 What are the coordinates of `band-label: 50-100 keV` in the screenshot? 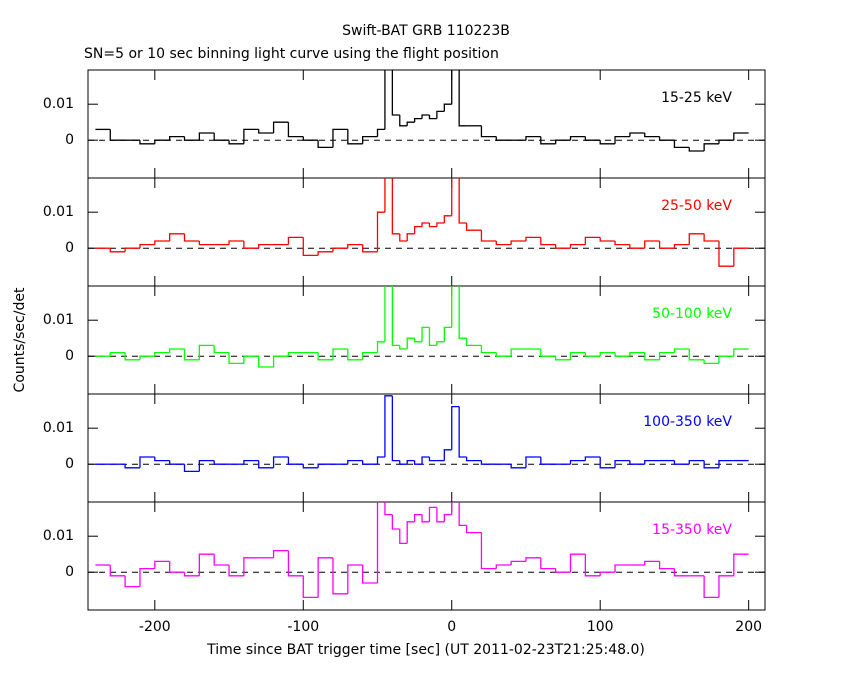 It's located at (692, 314).